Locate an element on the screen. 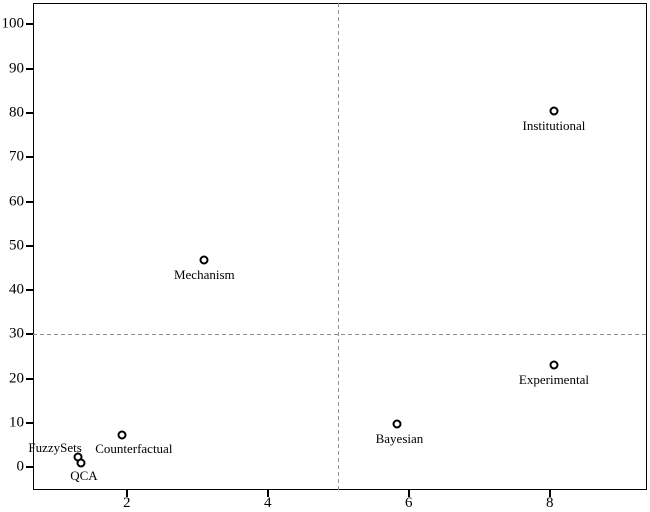 The width and height of the screenshot is (650, 512). x-axis-tick-label: 6 is located at coordinates (408, 503).